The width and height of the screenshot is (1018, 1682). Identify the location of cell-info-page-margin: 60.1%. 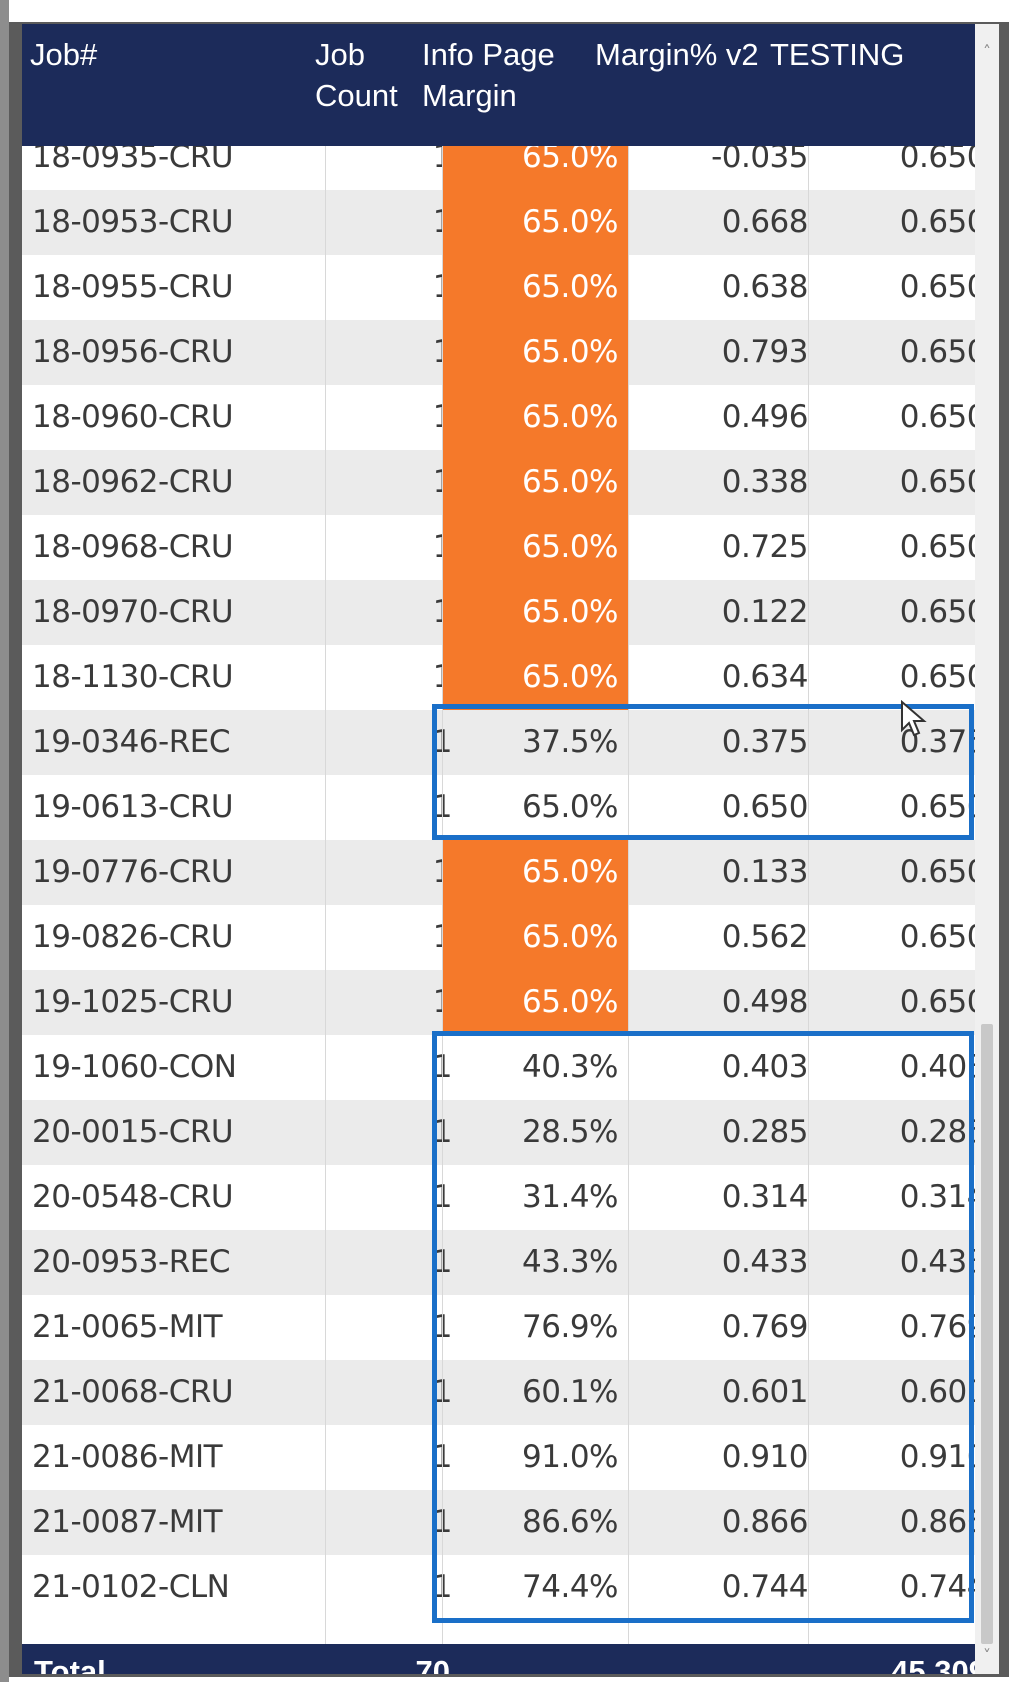
(570, 1392).